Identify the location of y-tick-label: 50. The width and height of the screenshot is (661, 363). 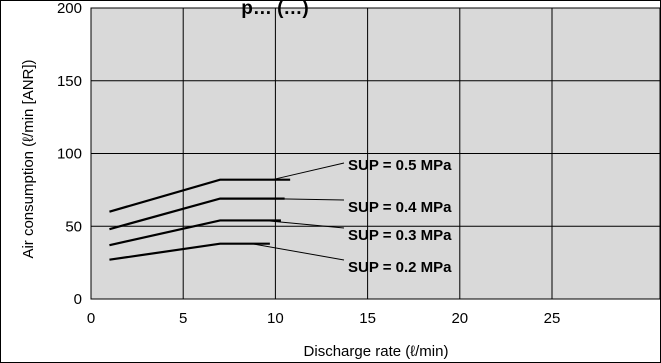
(73, 226).